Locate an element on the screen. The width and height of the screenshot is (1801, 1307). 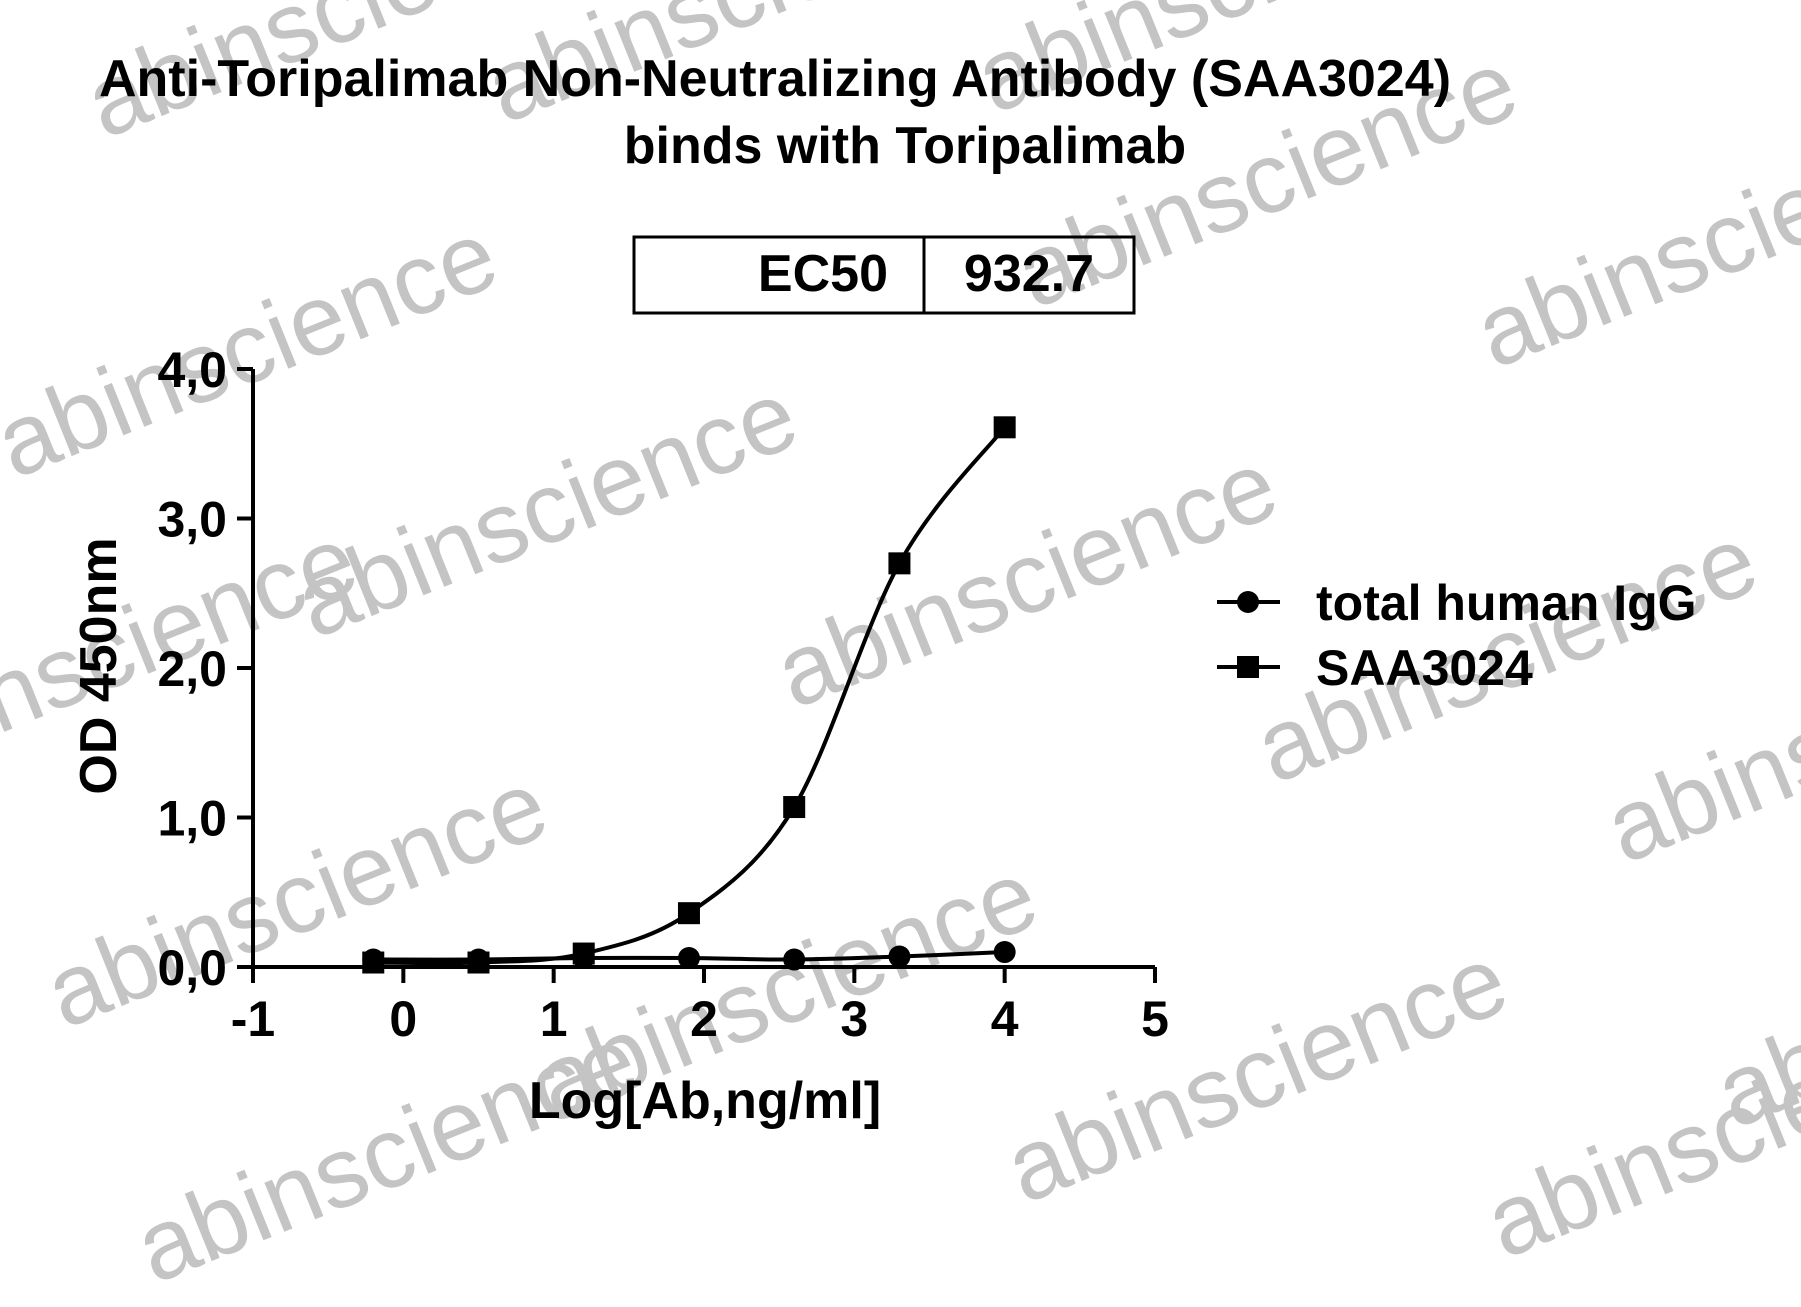
x-axis-label: Log[Ab,ng/ml] is located at coordinates (705, 1101).